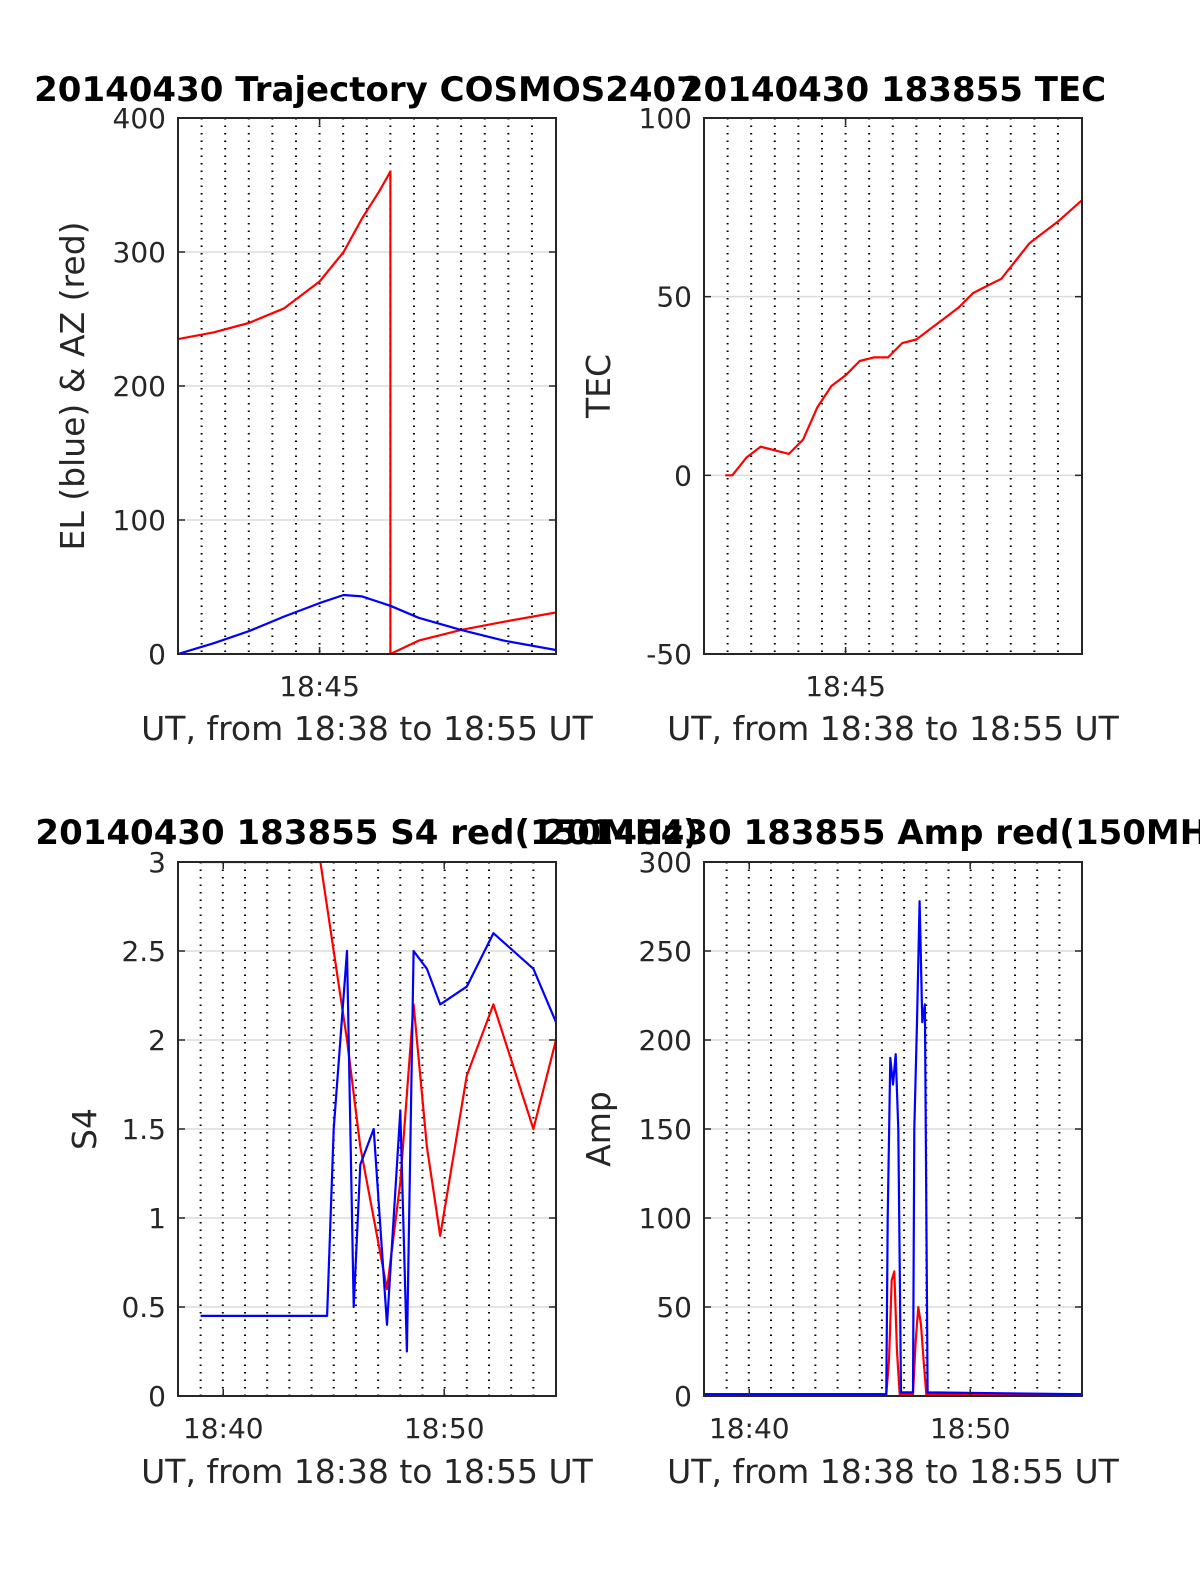 The width and height of the screenshot is (1200, 1575). I want to click on y-tick-label: 2.5, so click(143, 951).